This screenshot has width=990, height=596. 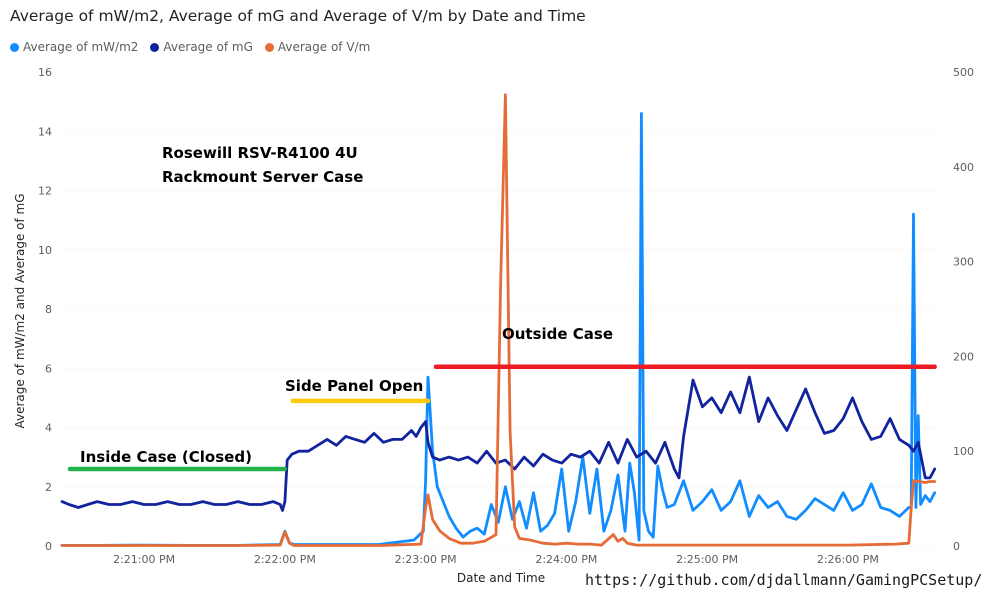 What do you see at coordinates (144, 559) in the screenshot?
I see `x-tick-label: 2:21:00 PM` at bounding box center [144, 559].